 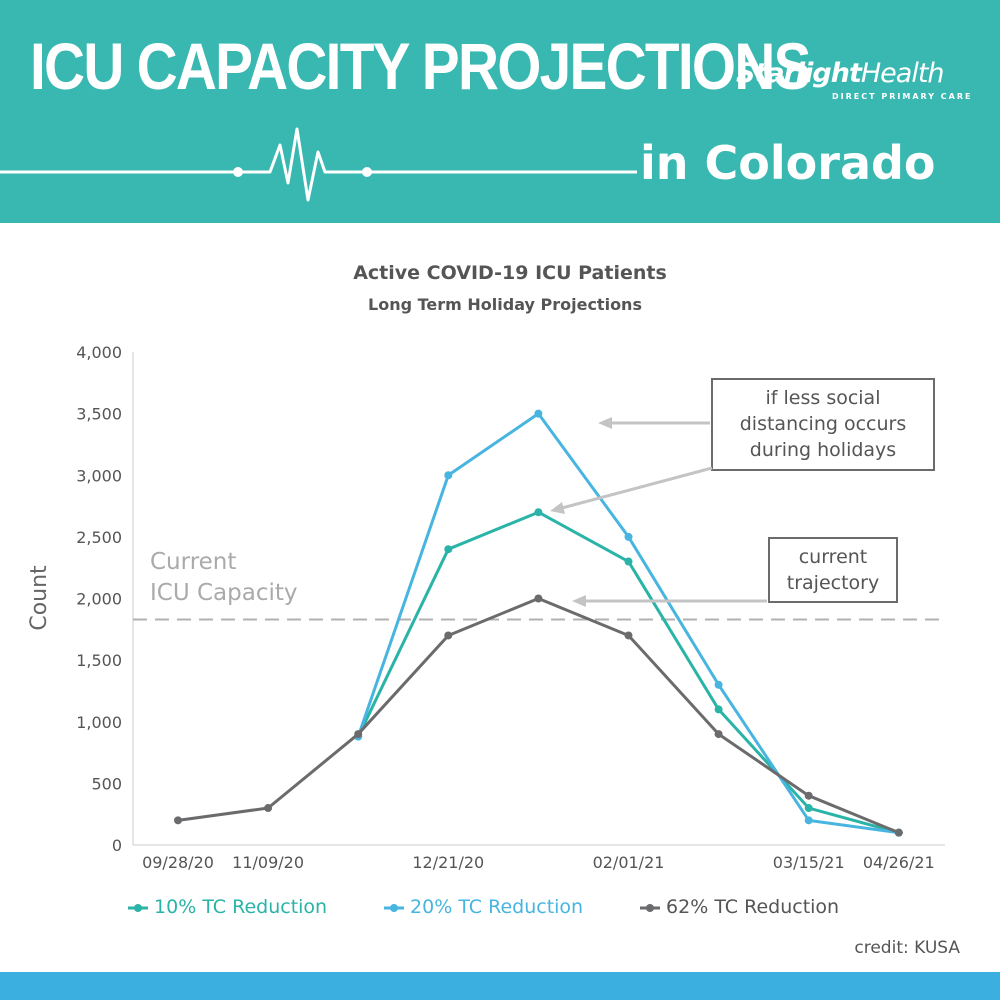 I want to click on legend-62pct-marker-icon, so click(x=650, y=907).